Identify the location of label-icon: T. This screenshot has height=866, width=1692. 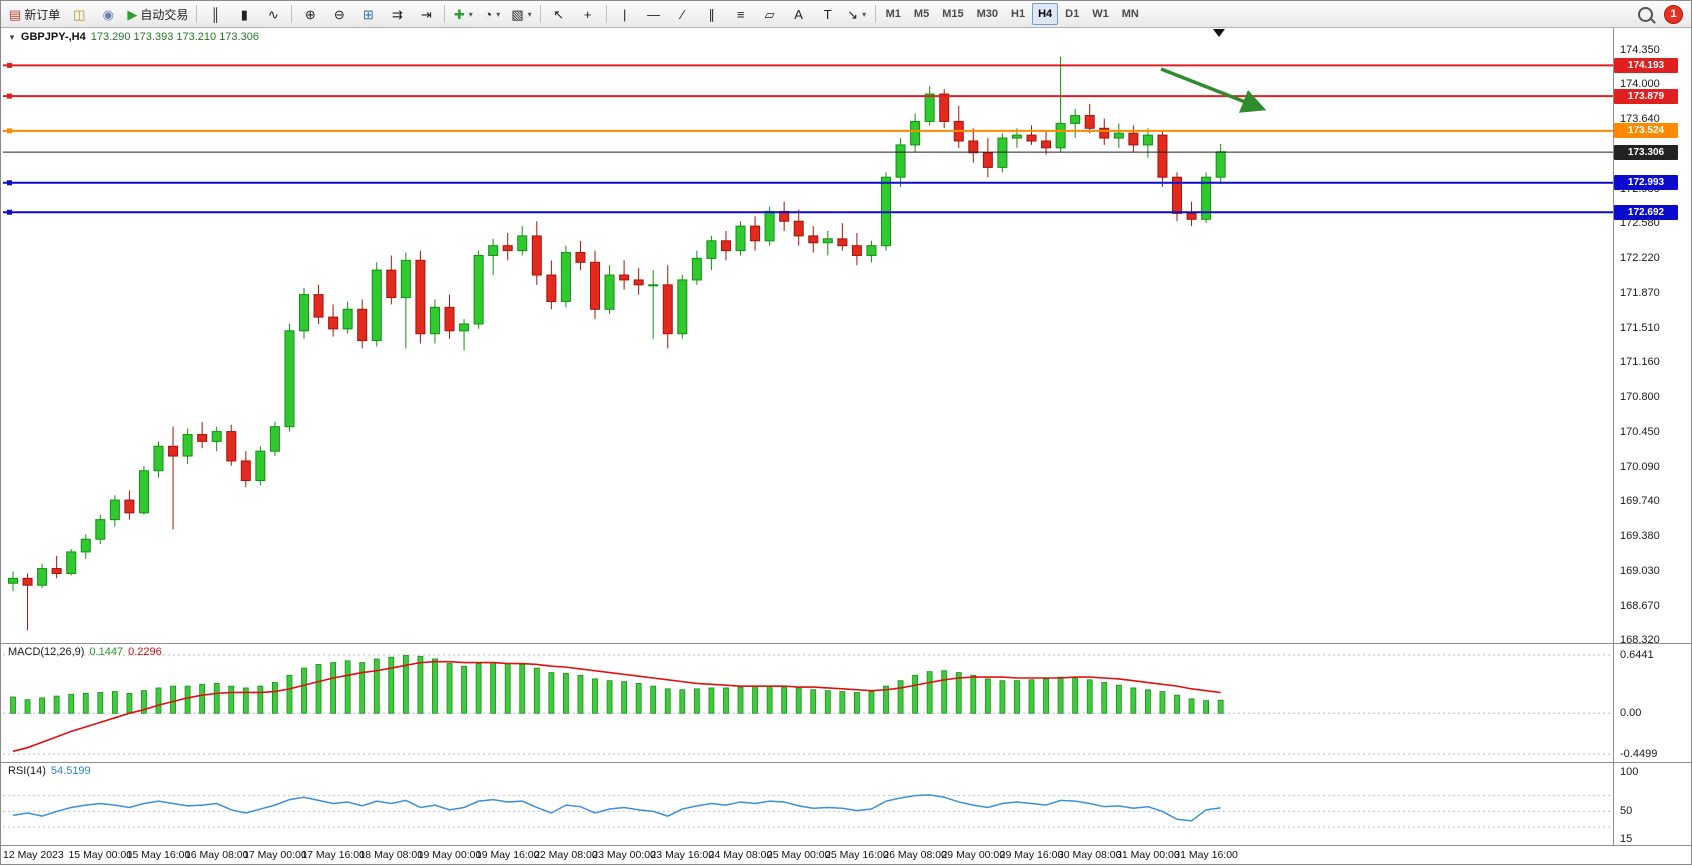
(827, 14).